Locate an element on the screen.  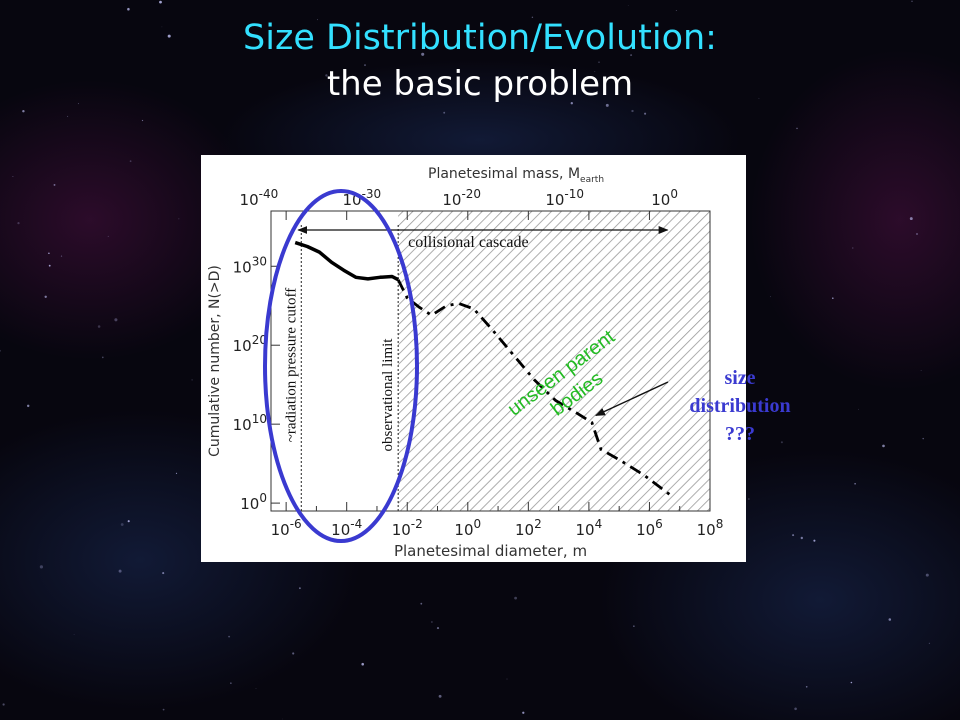
x-tick-label: 10⁶ is located at coordinates (649, 528).